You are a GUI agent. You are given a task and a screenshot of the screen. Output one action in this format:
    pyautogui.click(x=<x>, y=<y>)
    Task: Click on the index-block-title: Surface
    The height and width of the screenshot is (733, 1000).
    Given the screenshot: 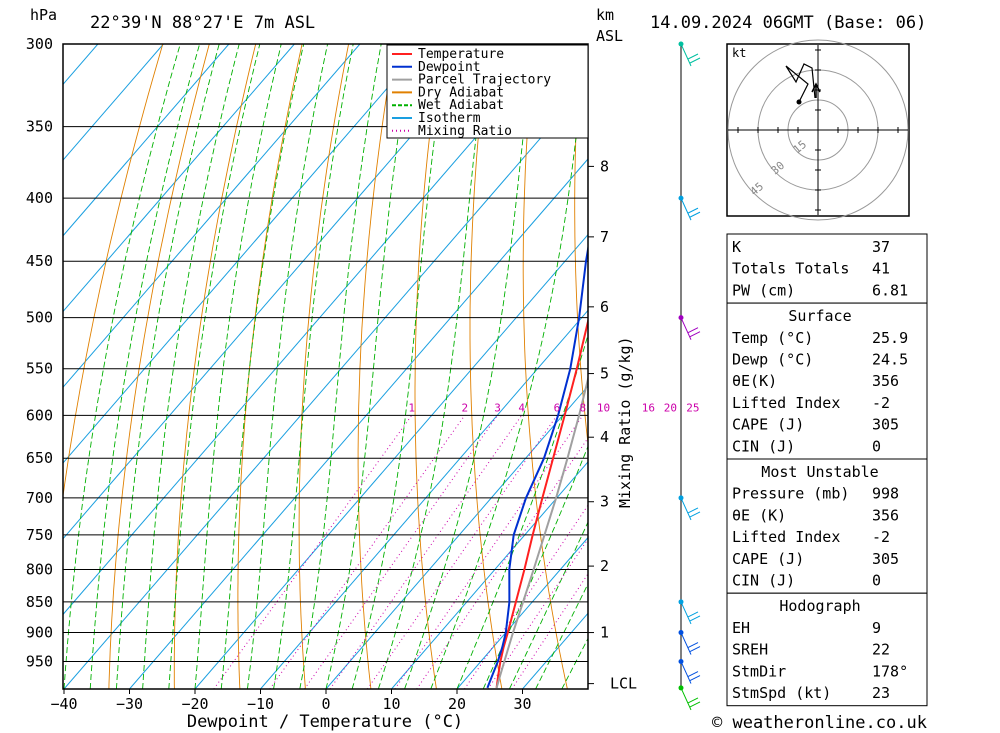 What is the action you would take?
    pyautogui.click(x=819, y=316)
    